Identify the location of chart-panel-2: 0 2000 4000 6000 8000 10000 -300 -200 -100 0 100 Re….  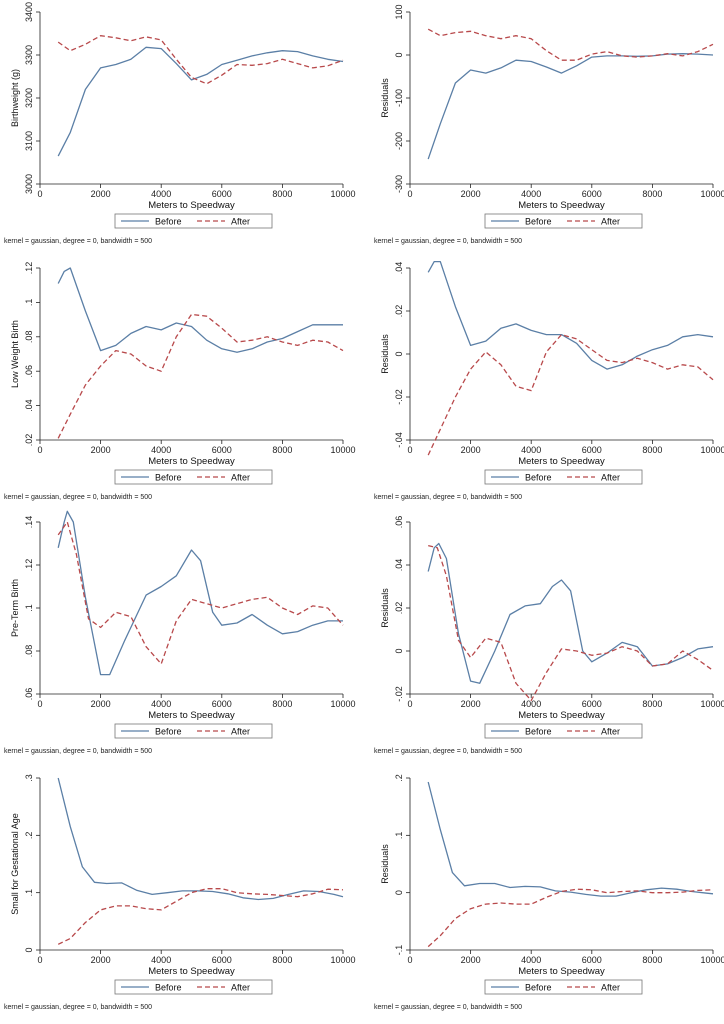
(549, 124).